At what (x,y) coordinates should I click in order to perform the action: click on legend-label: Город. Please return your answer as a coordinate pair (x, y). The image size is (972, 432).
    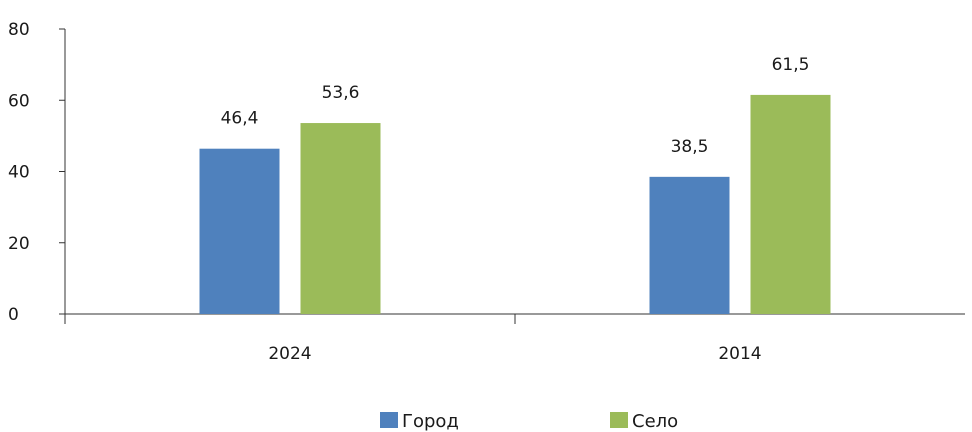
    Looking at the image, I should click on (430, 421).